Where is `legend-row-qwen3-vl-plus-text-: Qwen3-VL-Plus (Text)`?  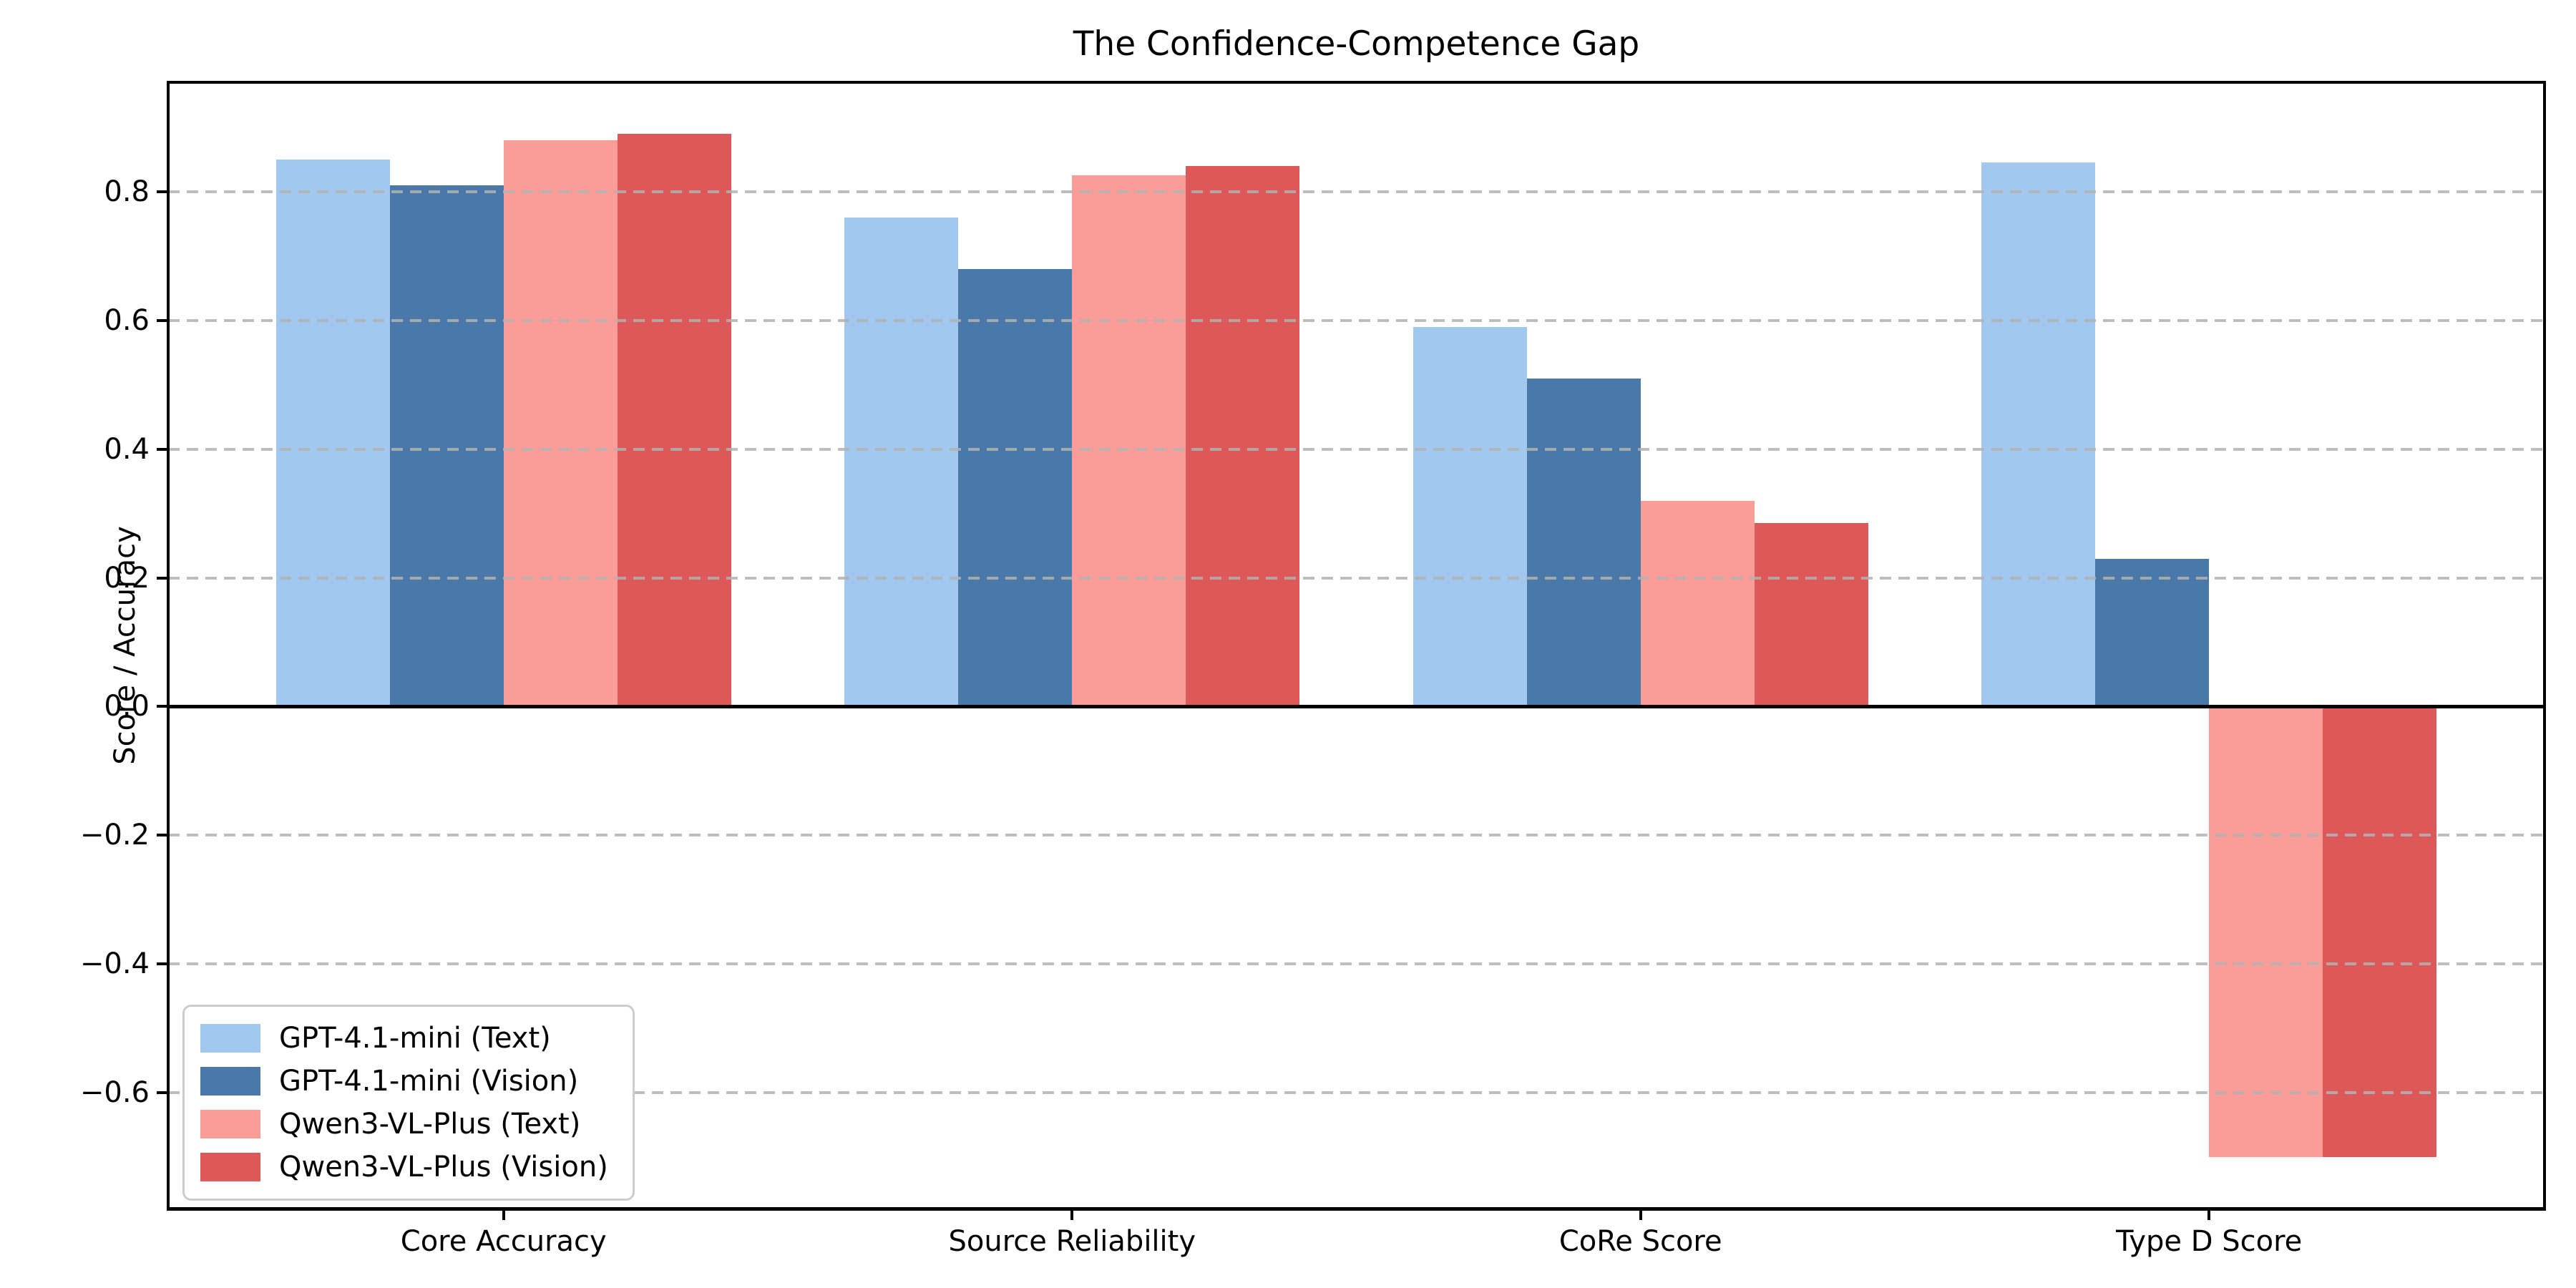 legend-row-qwen3-vl-plus-text-: Qwen3-VL-Plus (Text) is located at coordinates (408, 1124).